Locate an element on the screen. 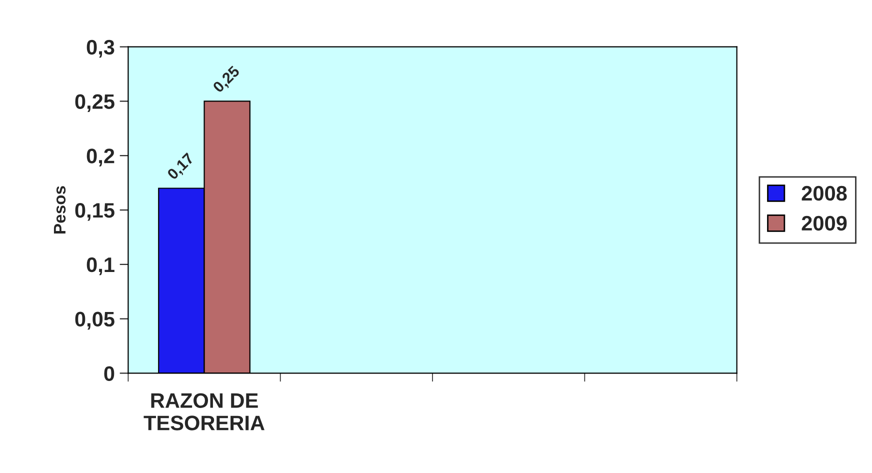  y-tick-label: 0,05 is located at coordinates (94, 321).